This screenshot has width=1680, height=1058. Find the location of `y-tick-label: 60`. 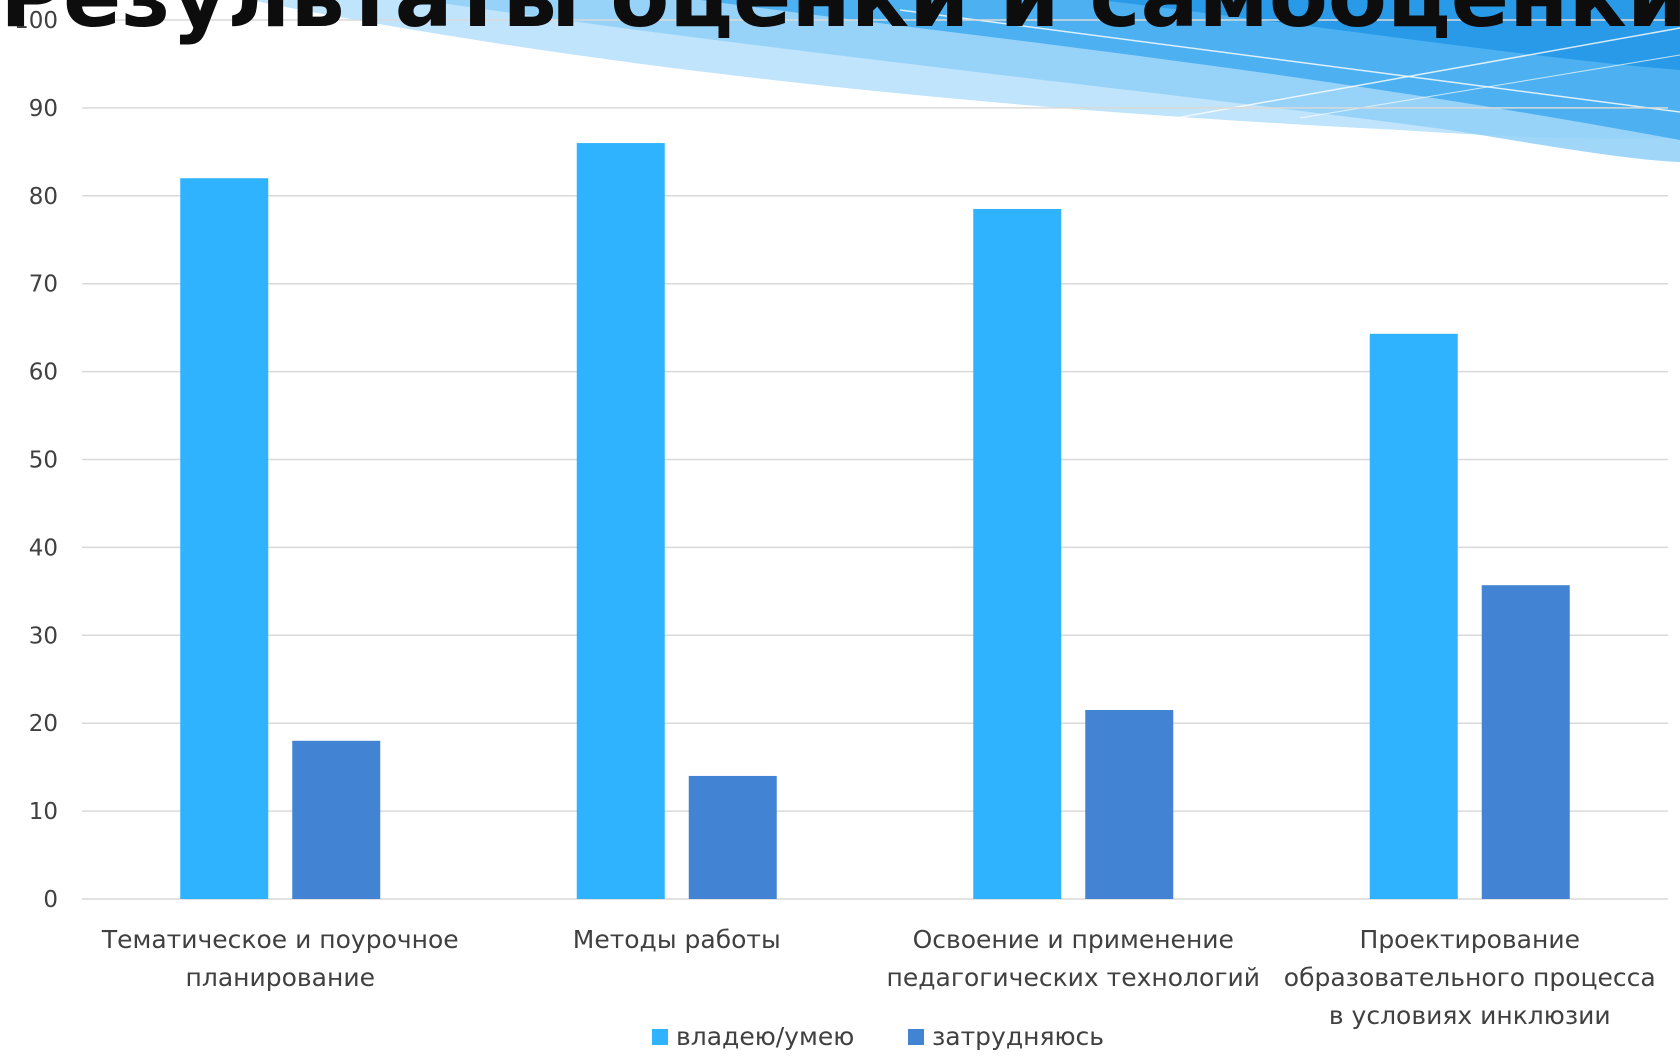

y-tick-label: 60 is located at coordinates (43, 373).